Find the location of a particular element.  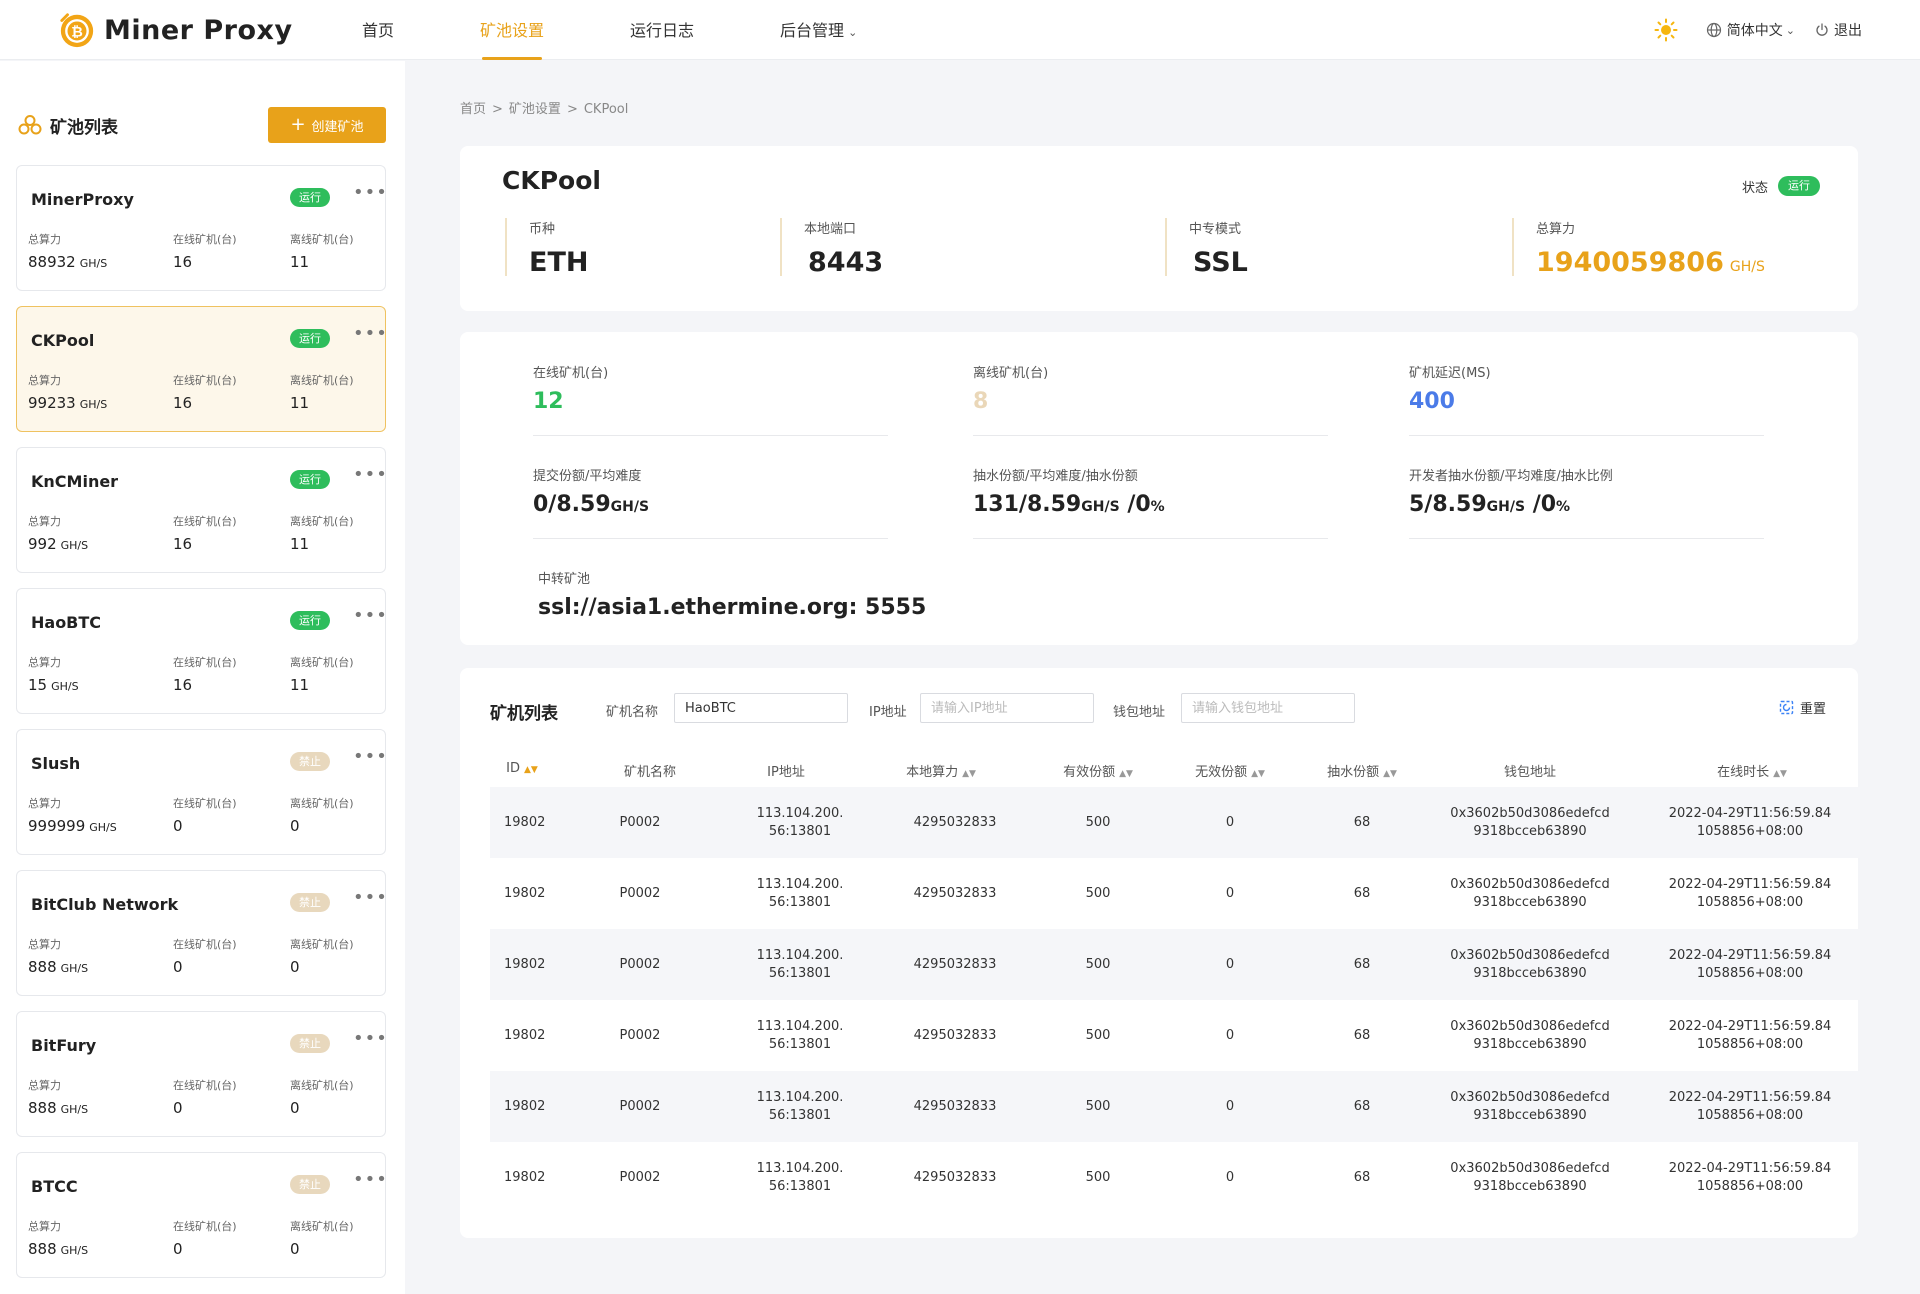

col-header-hashrate: 本地算力 ▲▼ is located at coordinates (941, 770).